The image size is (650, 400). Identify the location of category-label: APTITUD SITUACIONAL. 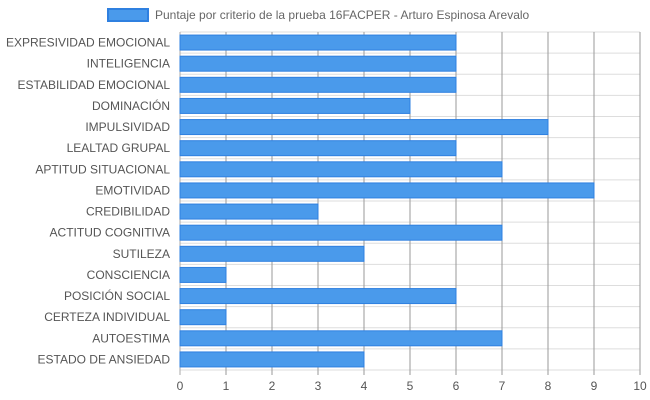
(102, 169).